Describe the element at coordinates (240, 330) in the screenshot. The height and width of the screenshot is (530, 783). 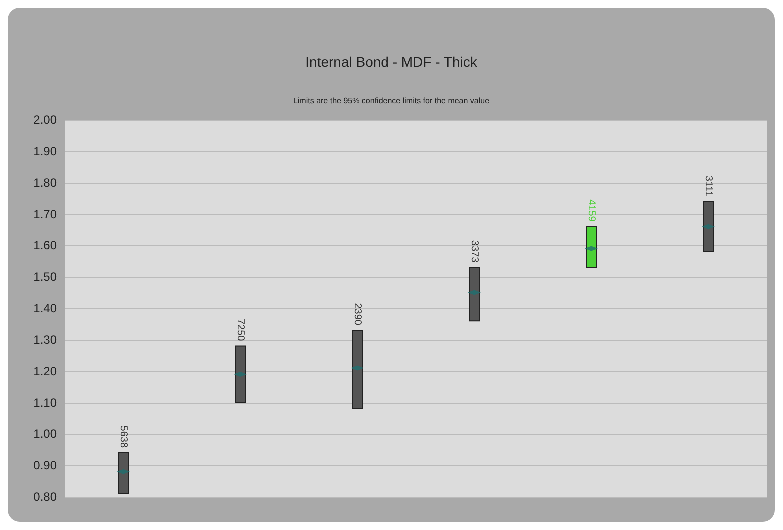
I see `x-tick-label: 7250` at that location.